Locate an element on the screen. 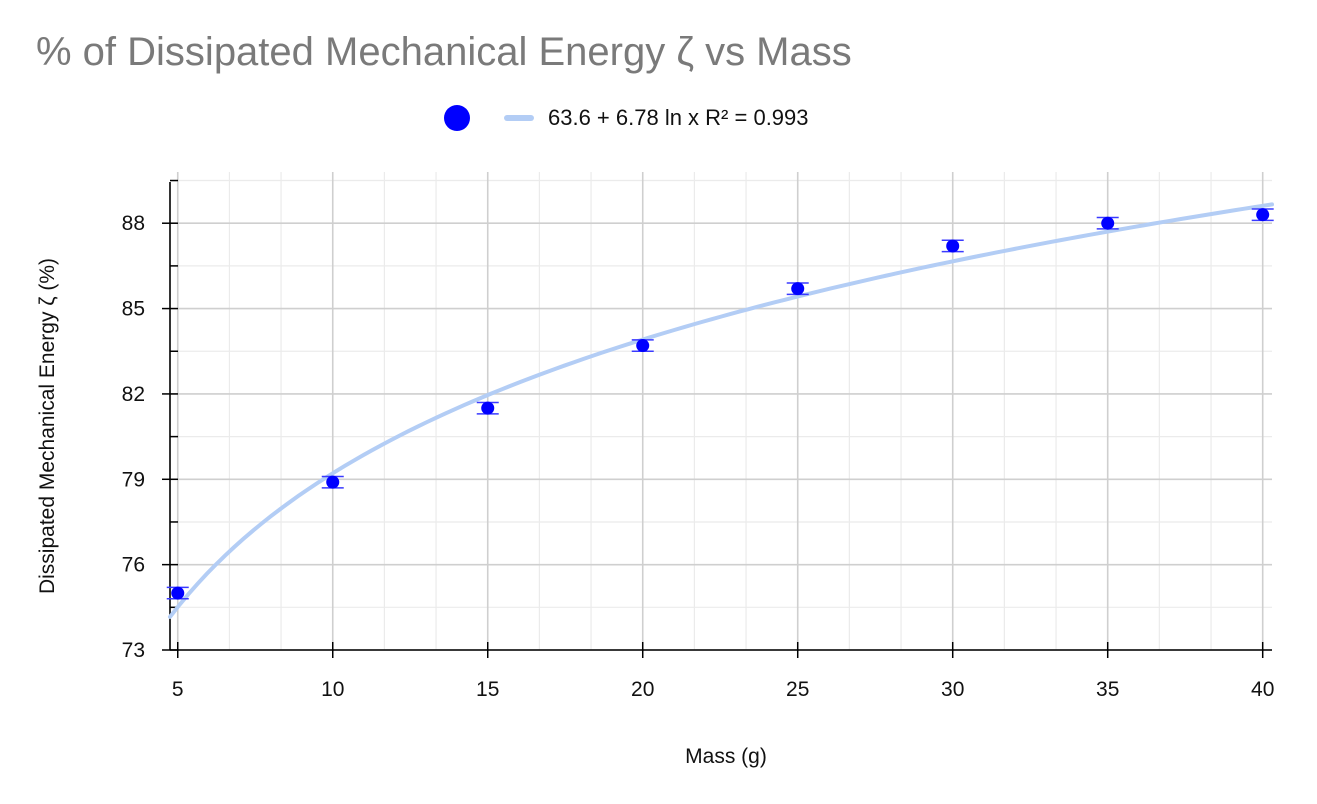 This screenshot has width=1317, height=804. x-axis-title: Mass (g) is located at coordinates (726, 756).